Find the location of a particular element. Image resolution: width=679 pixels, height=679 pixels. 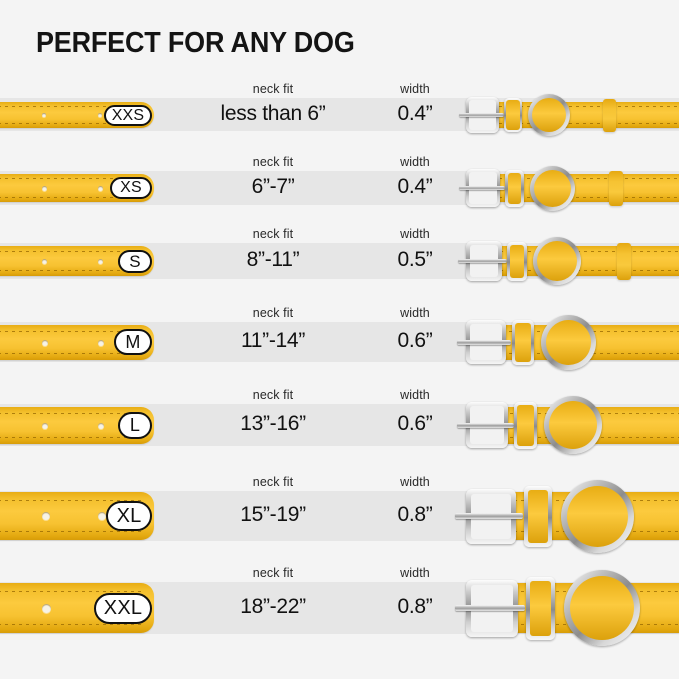

page-title: PERFECT FOR ANY DOG is located at coordinates (195, 43).